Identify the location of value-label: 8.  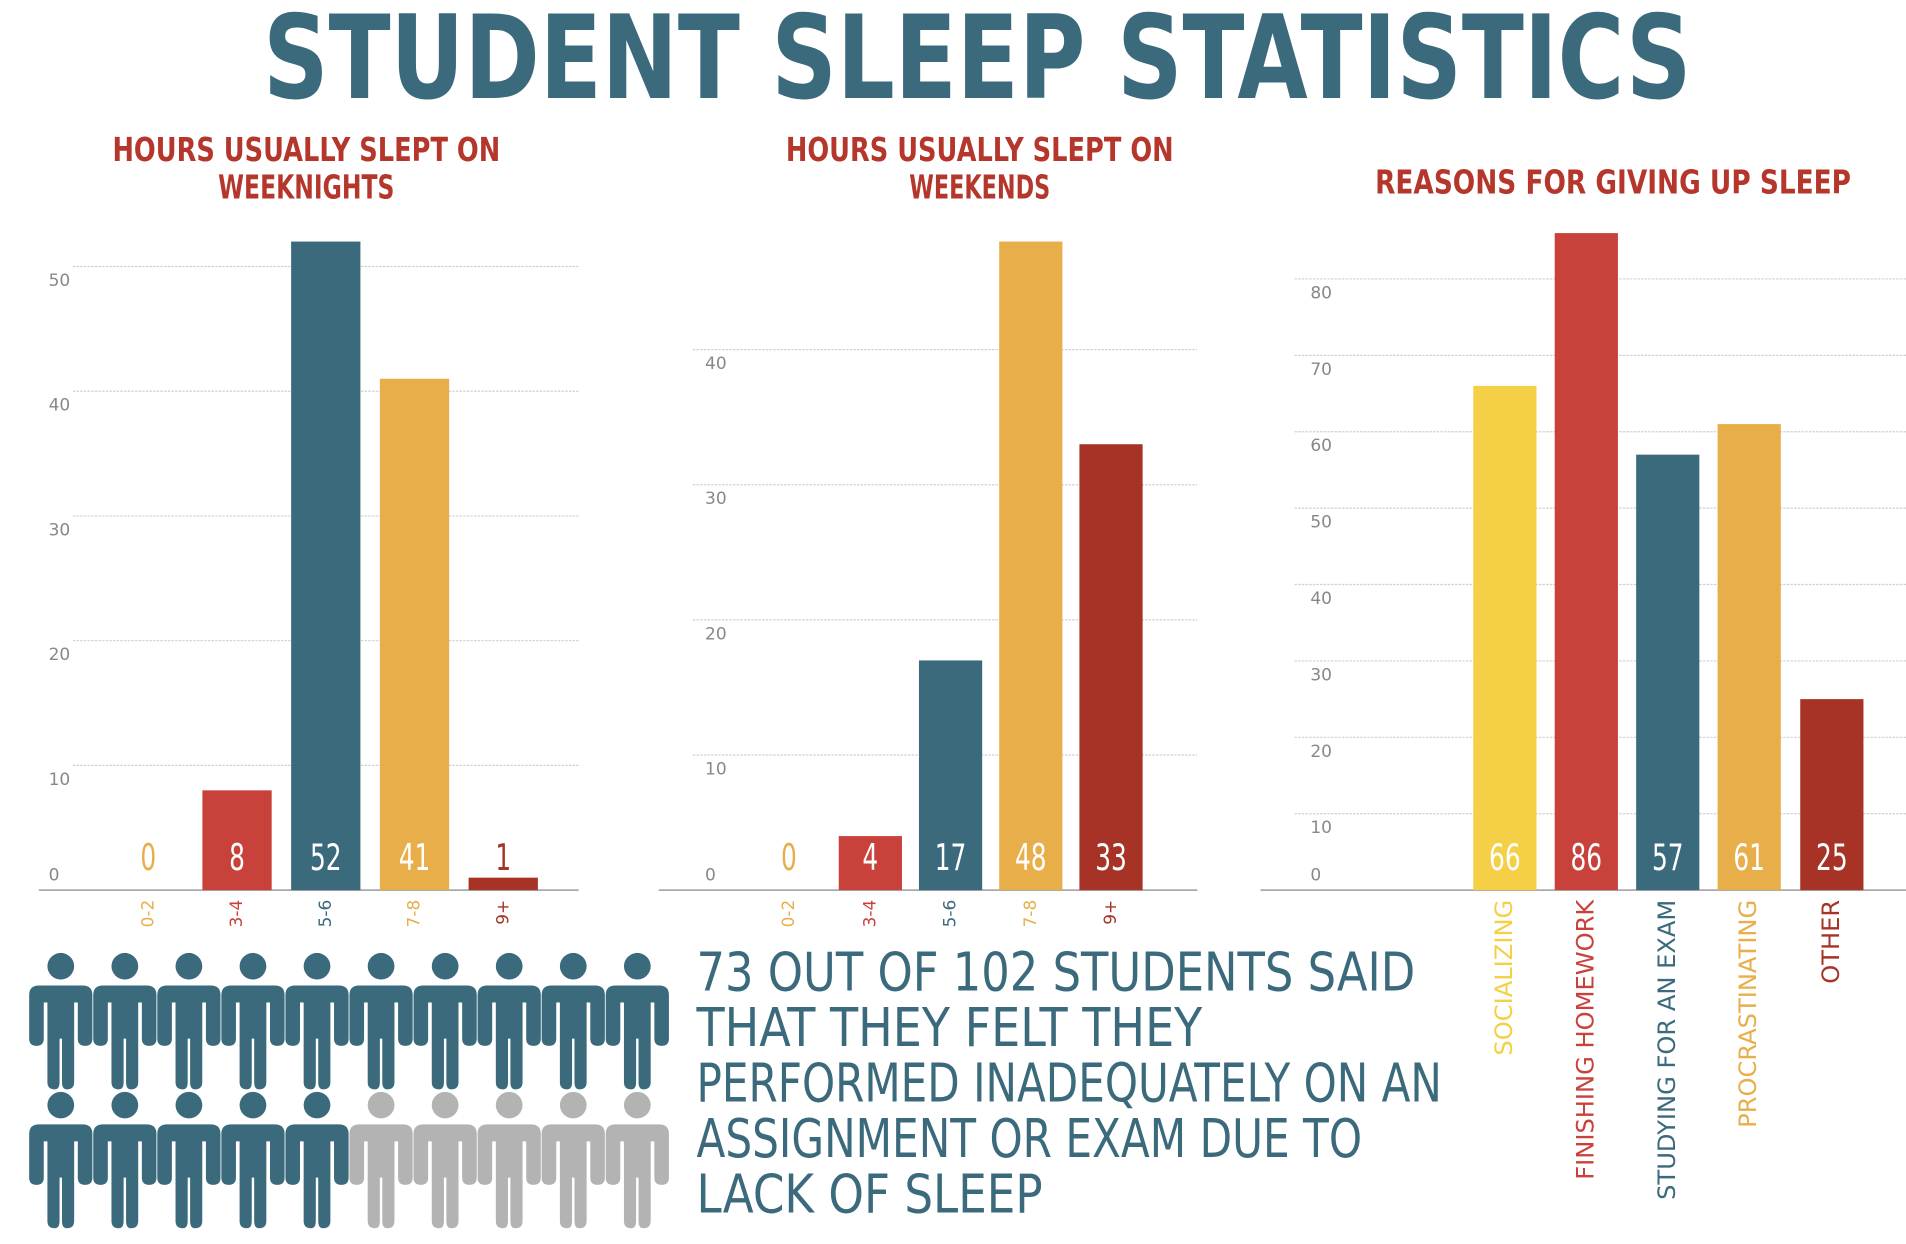
(237, 857).